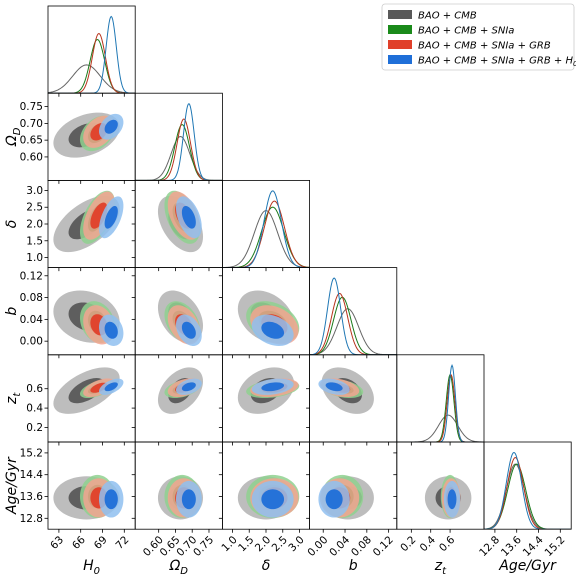  Describe the element at coordinates (88, 390) in the screenshot. I see `panel-zt-vs-H0` at that location.